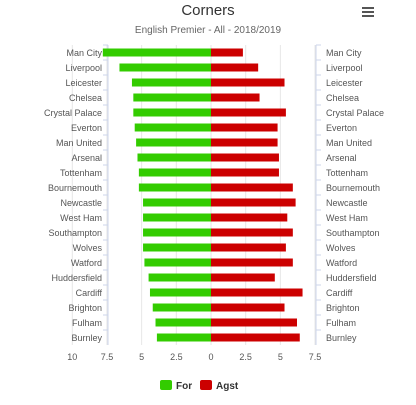 This screenshot has width=416, height=405. Describe the element at coordinates (349, 143) in the screenshot. I see `category-label-right: Man United` at that location.